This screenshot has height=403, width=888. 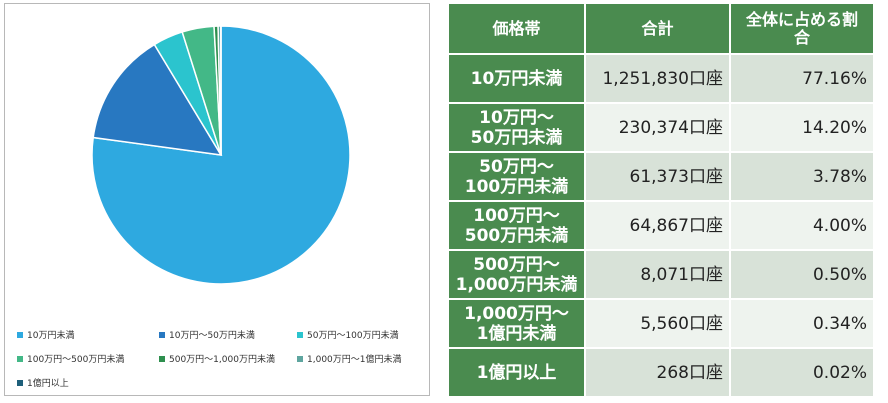 What do you see at coordinates (657, 372) in the screenshot?
I see `row-total: 268口座` at bounding box center [657, 372].